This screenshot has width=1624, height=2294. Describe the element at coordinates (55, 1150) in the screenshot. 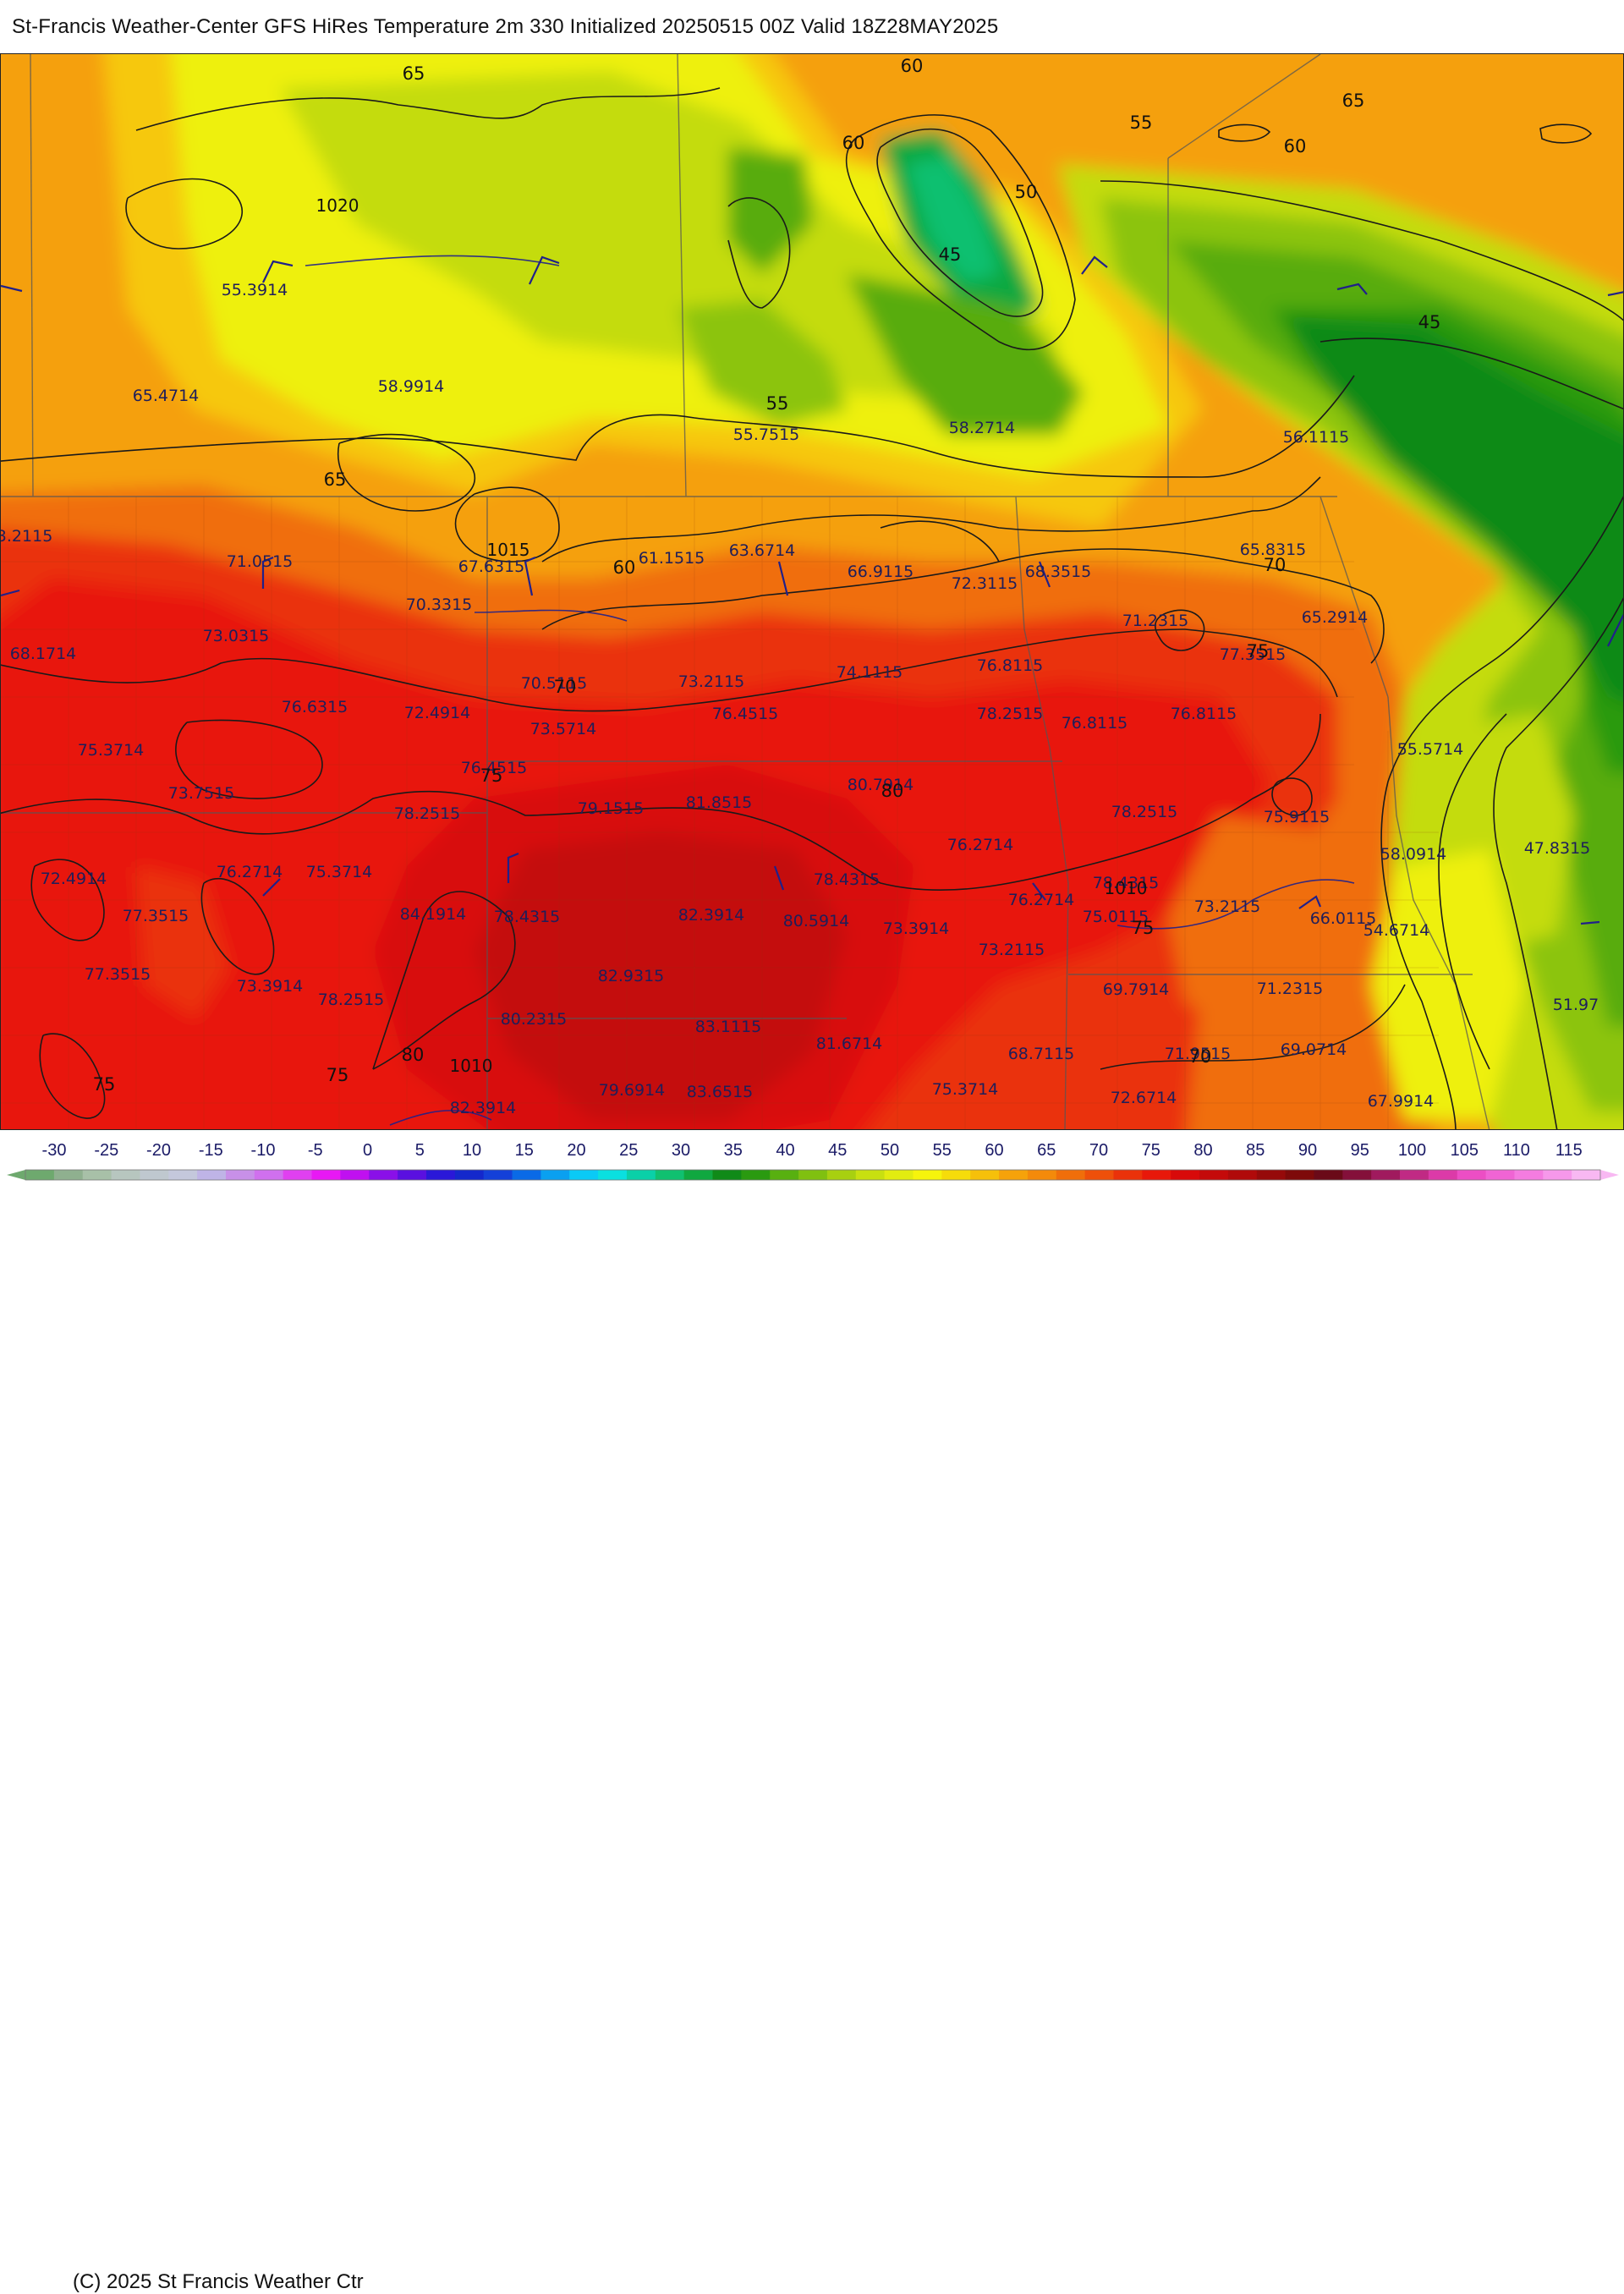

I see `colorbar-tick-label: -30` at that location.